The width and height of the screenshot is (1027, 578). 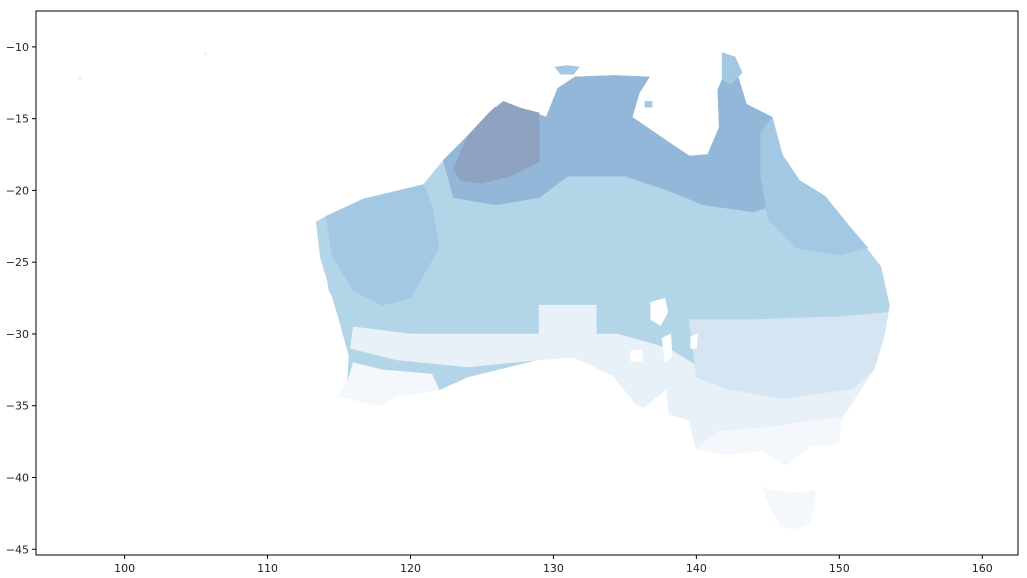 What do you see at coordinates (17, 190) in the screenshot?
I see `y-tick-label: −20` at bounding box center [17, 190].